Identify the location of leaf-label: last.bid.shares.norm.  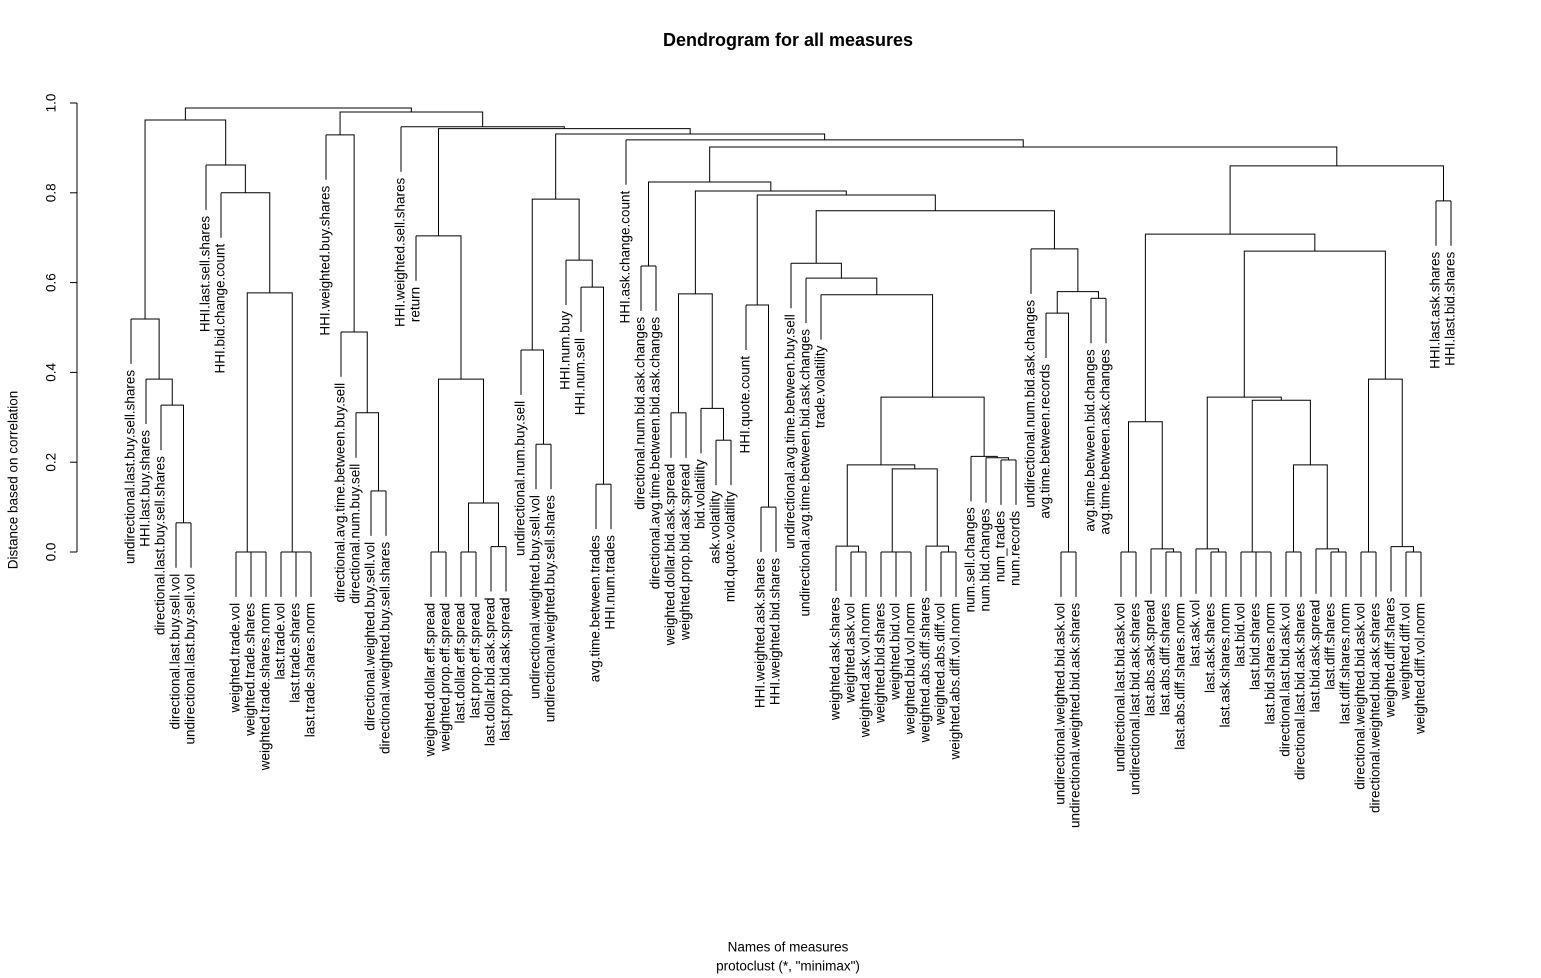
(1270, 664).